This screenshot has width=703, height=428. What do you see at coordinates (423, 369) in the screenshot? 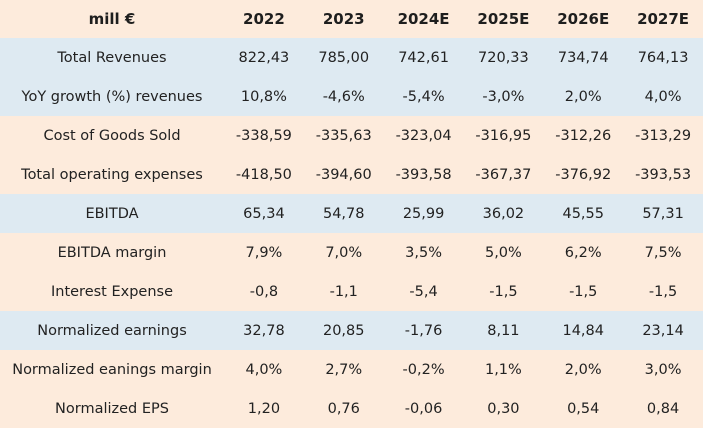
I see `table-cell: -0,2%` at bounding box center [423, 369].